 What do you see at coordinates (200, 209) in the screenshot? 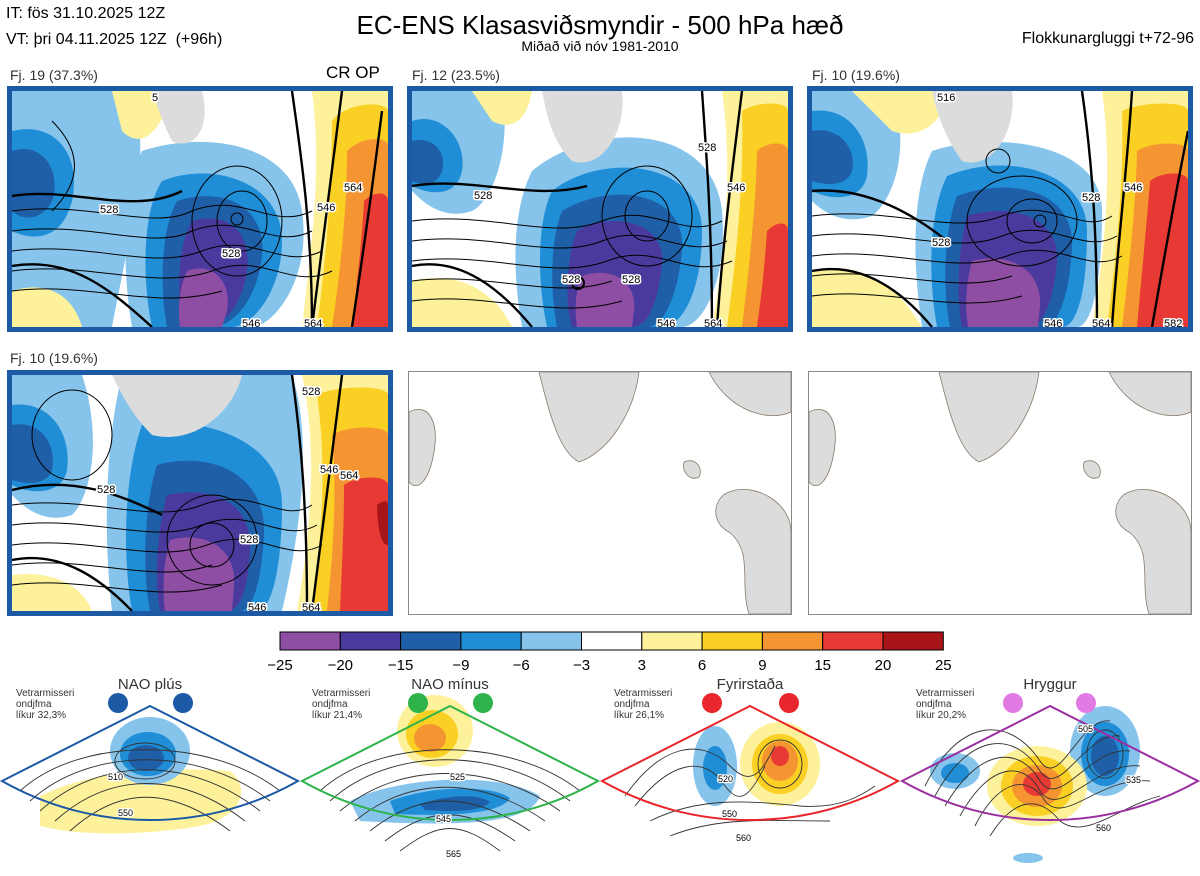
I see `cluster-map-1: 528 528 546 564 546 564 5` at bounding box center [200, 209].